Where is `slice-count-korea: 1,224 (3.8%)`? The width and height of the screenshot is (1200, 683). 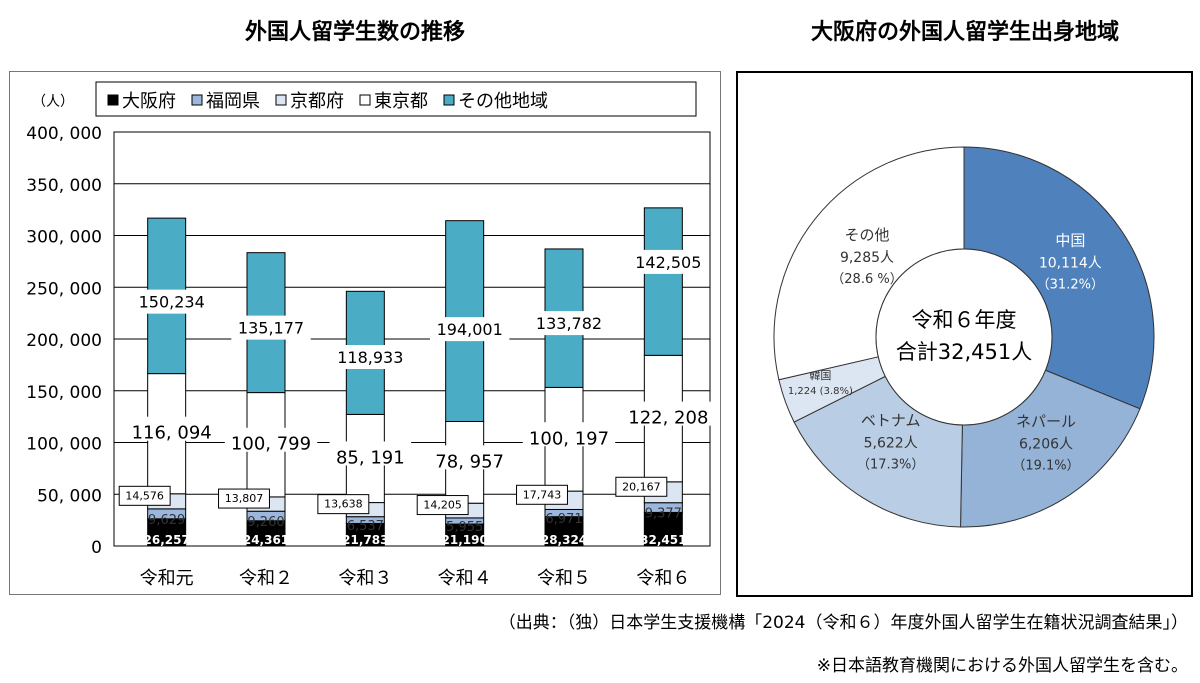
slice-count-korea: 1,224 (3.8%) is located at coordinates (820, 391).